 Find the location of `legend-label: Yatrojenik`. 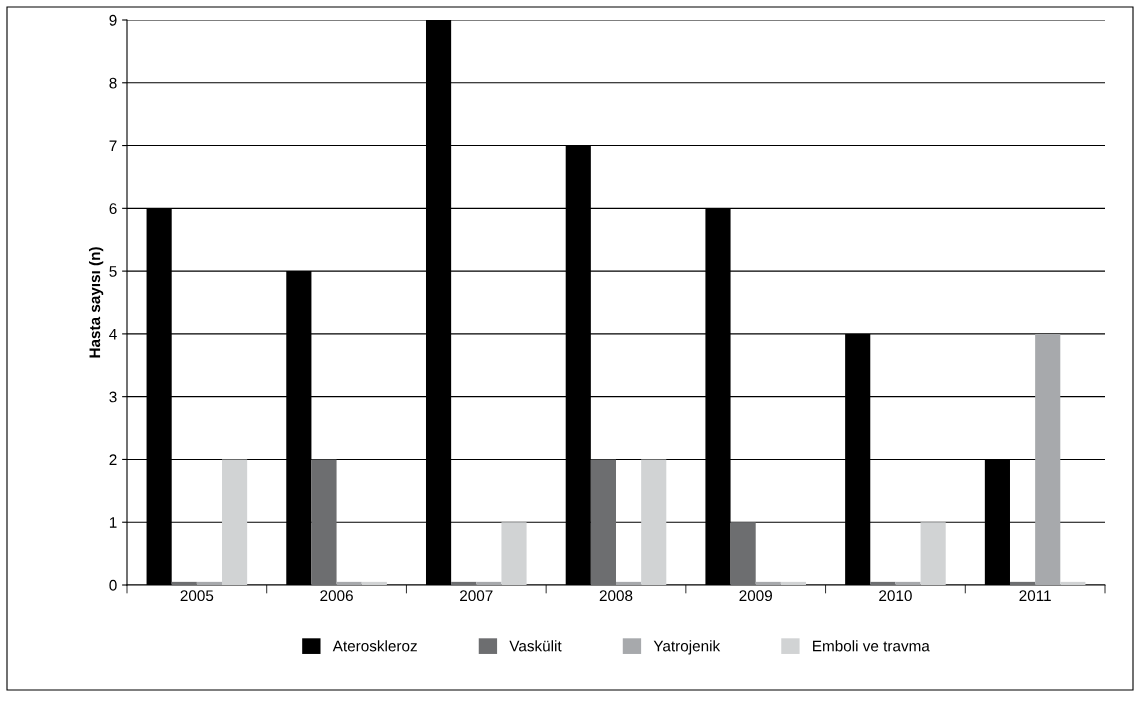

legend-label: Yatrojenik is located at coordinates (687, 647).